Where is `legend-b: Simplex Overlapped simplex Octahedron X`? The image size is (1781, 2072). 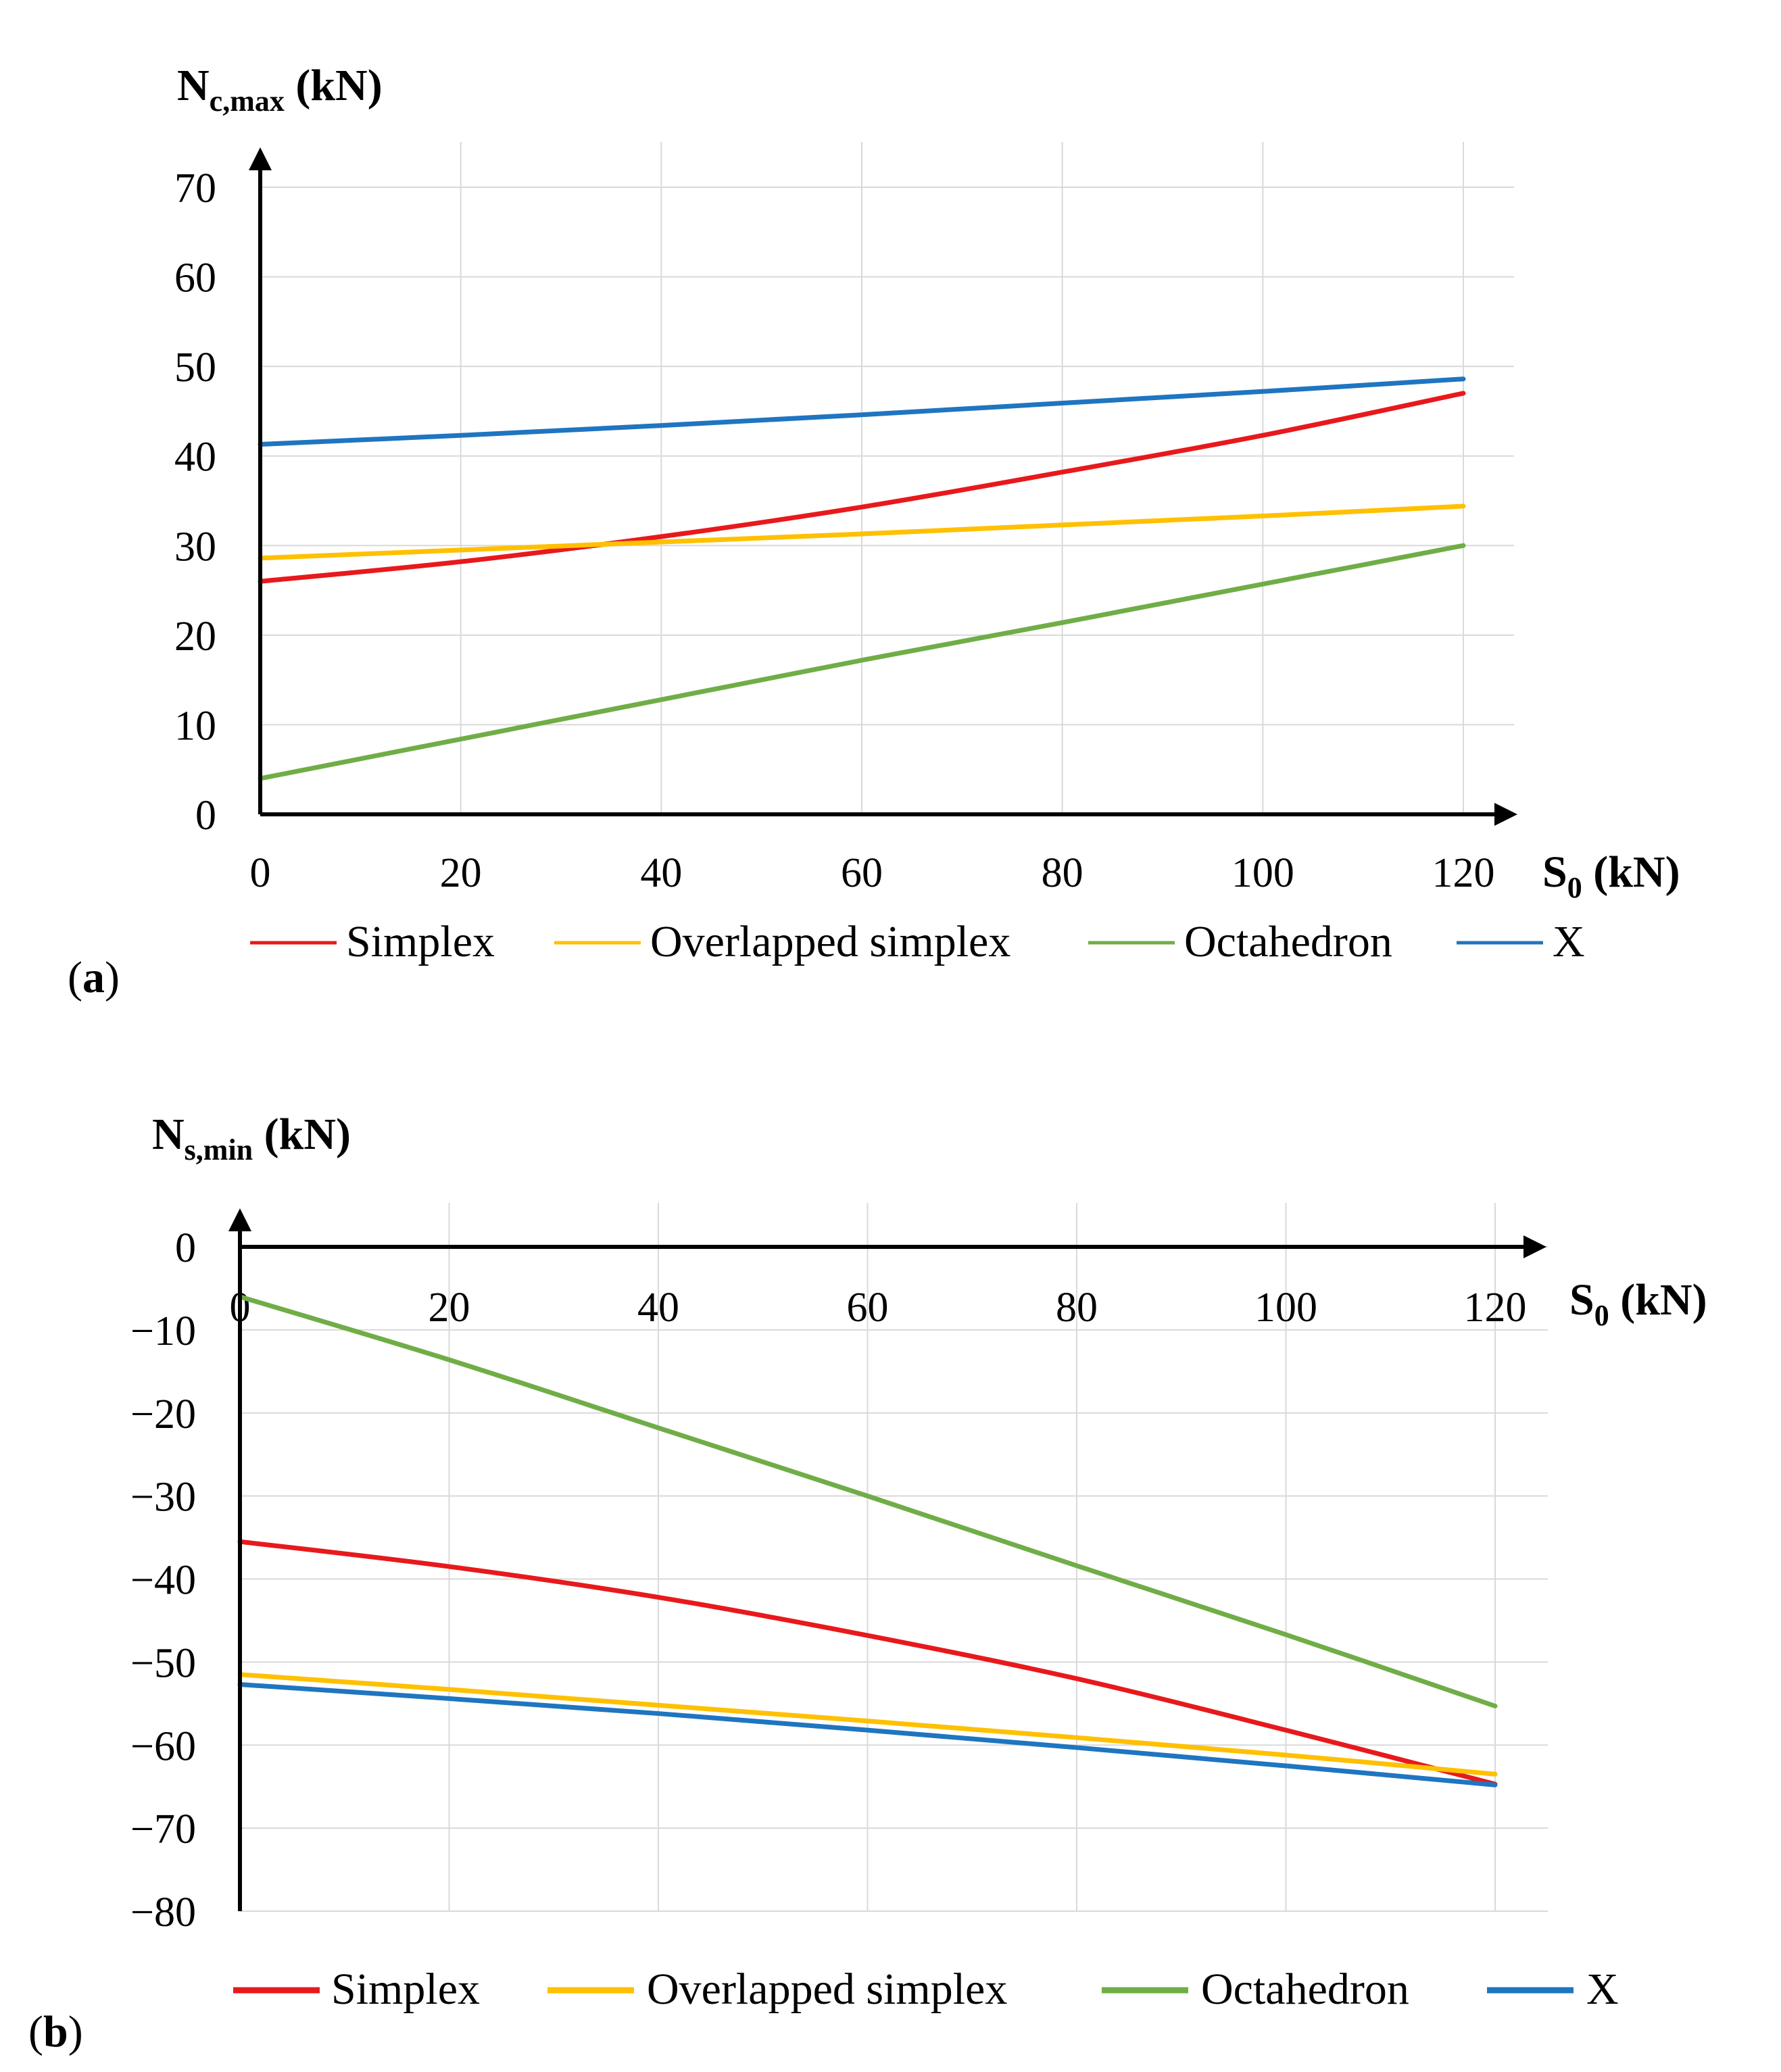 legend-b: Simplex Overlapped simplex Octahedron X is located at coordinates (926, 1989).